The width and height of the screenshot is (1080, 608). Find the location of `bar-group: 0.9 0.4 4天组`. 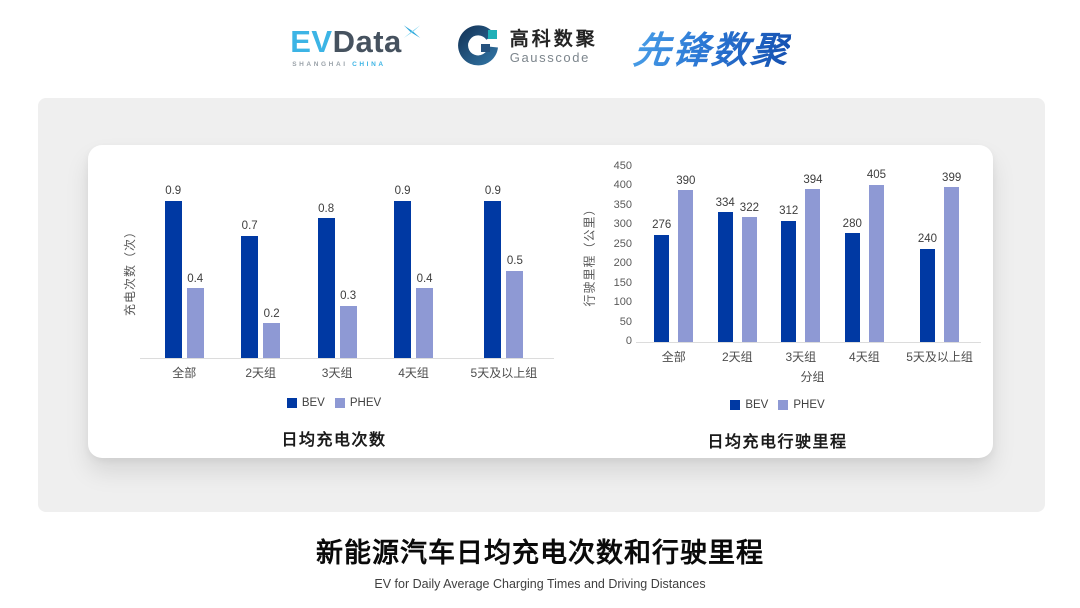

bar-group: 0.9 0.4 4天组 is located at coordinates (414, 282).